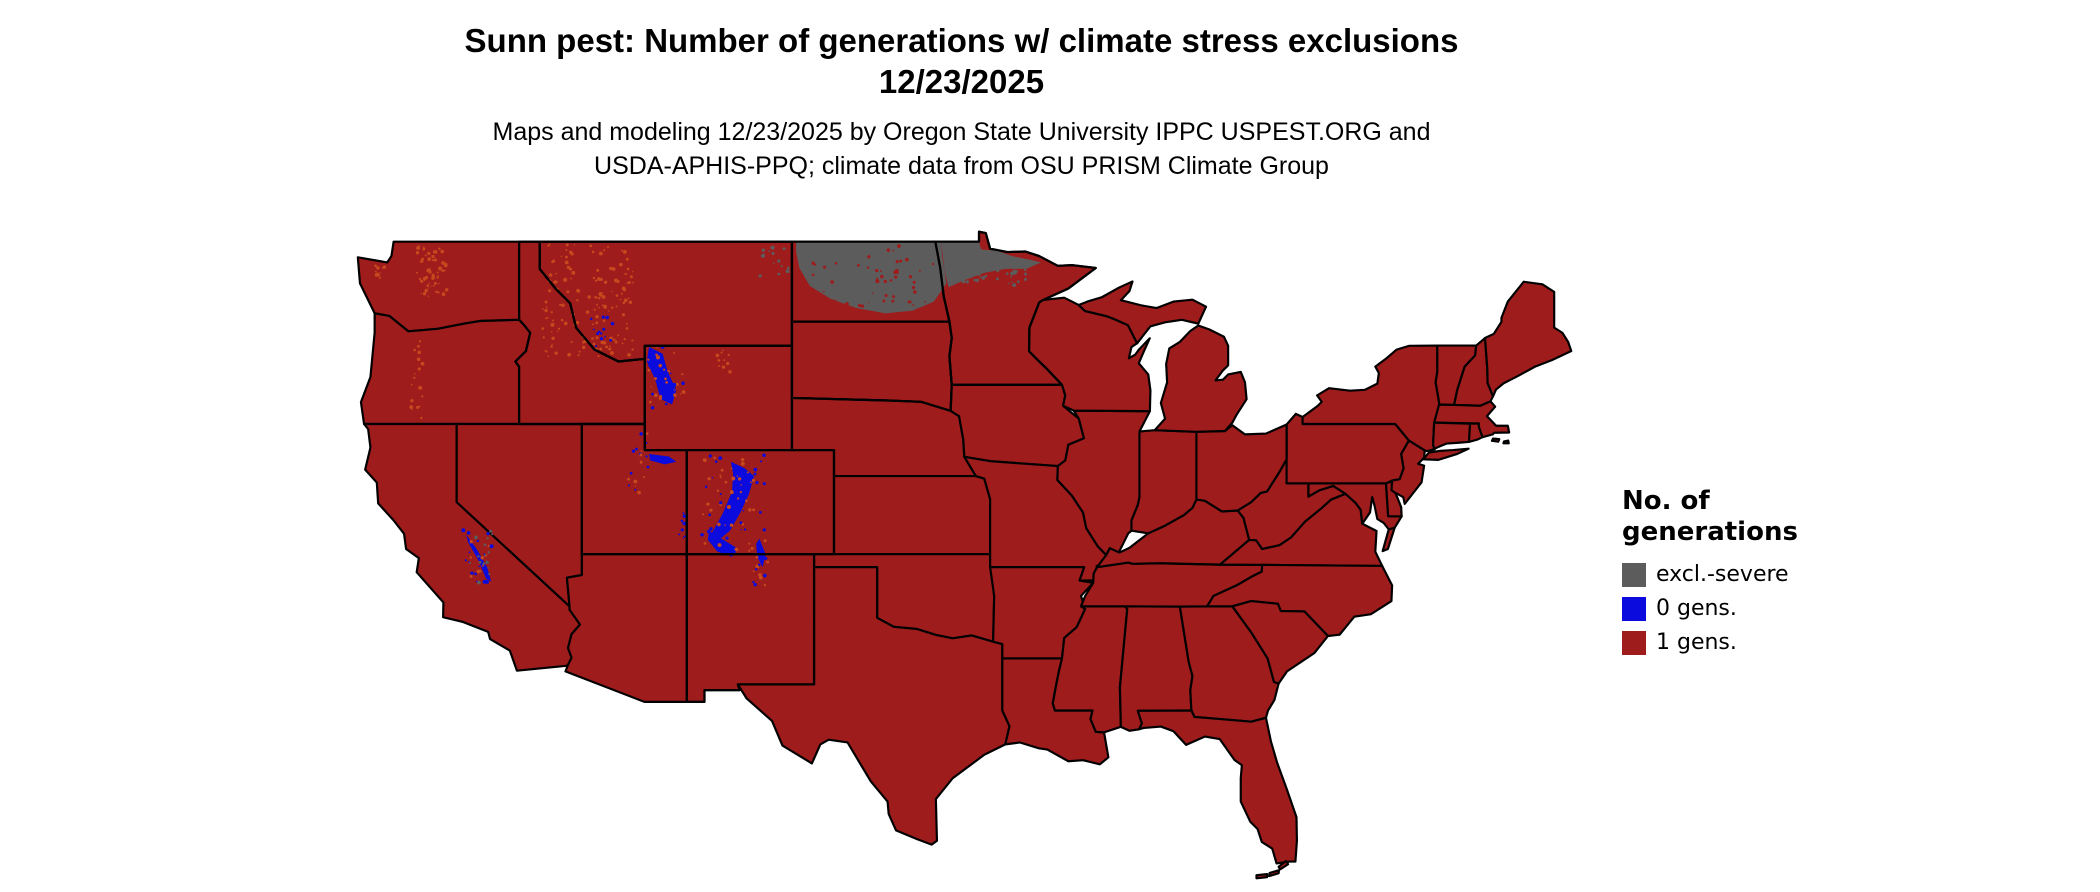  What do you see at coordinates (961, 81) in the screenshot?
I see `map-title-date: 12/23/2025` at bounding box center [961, 81].